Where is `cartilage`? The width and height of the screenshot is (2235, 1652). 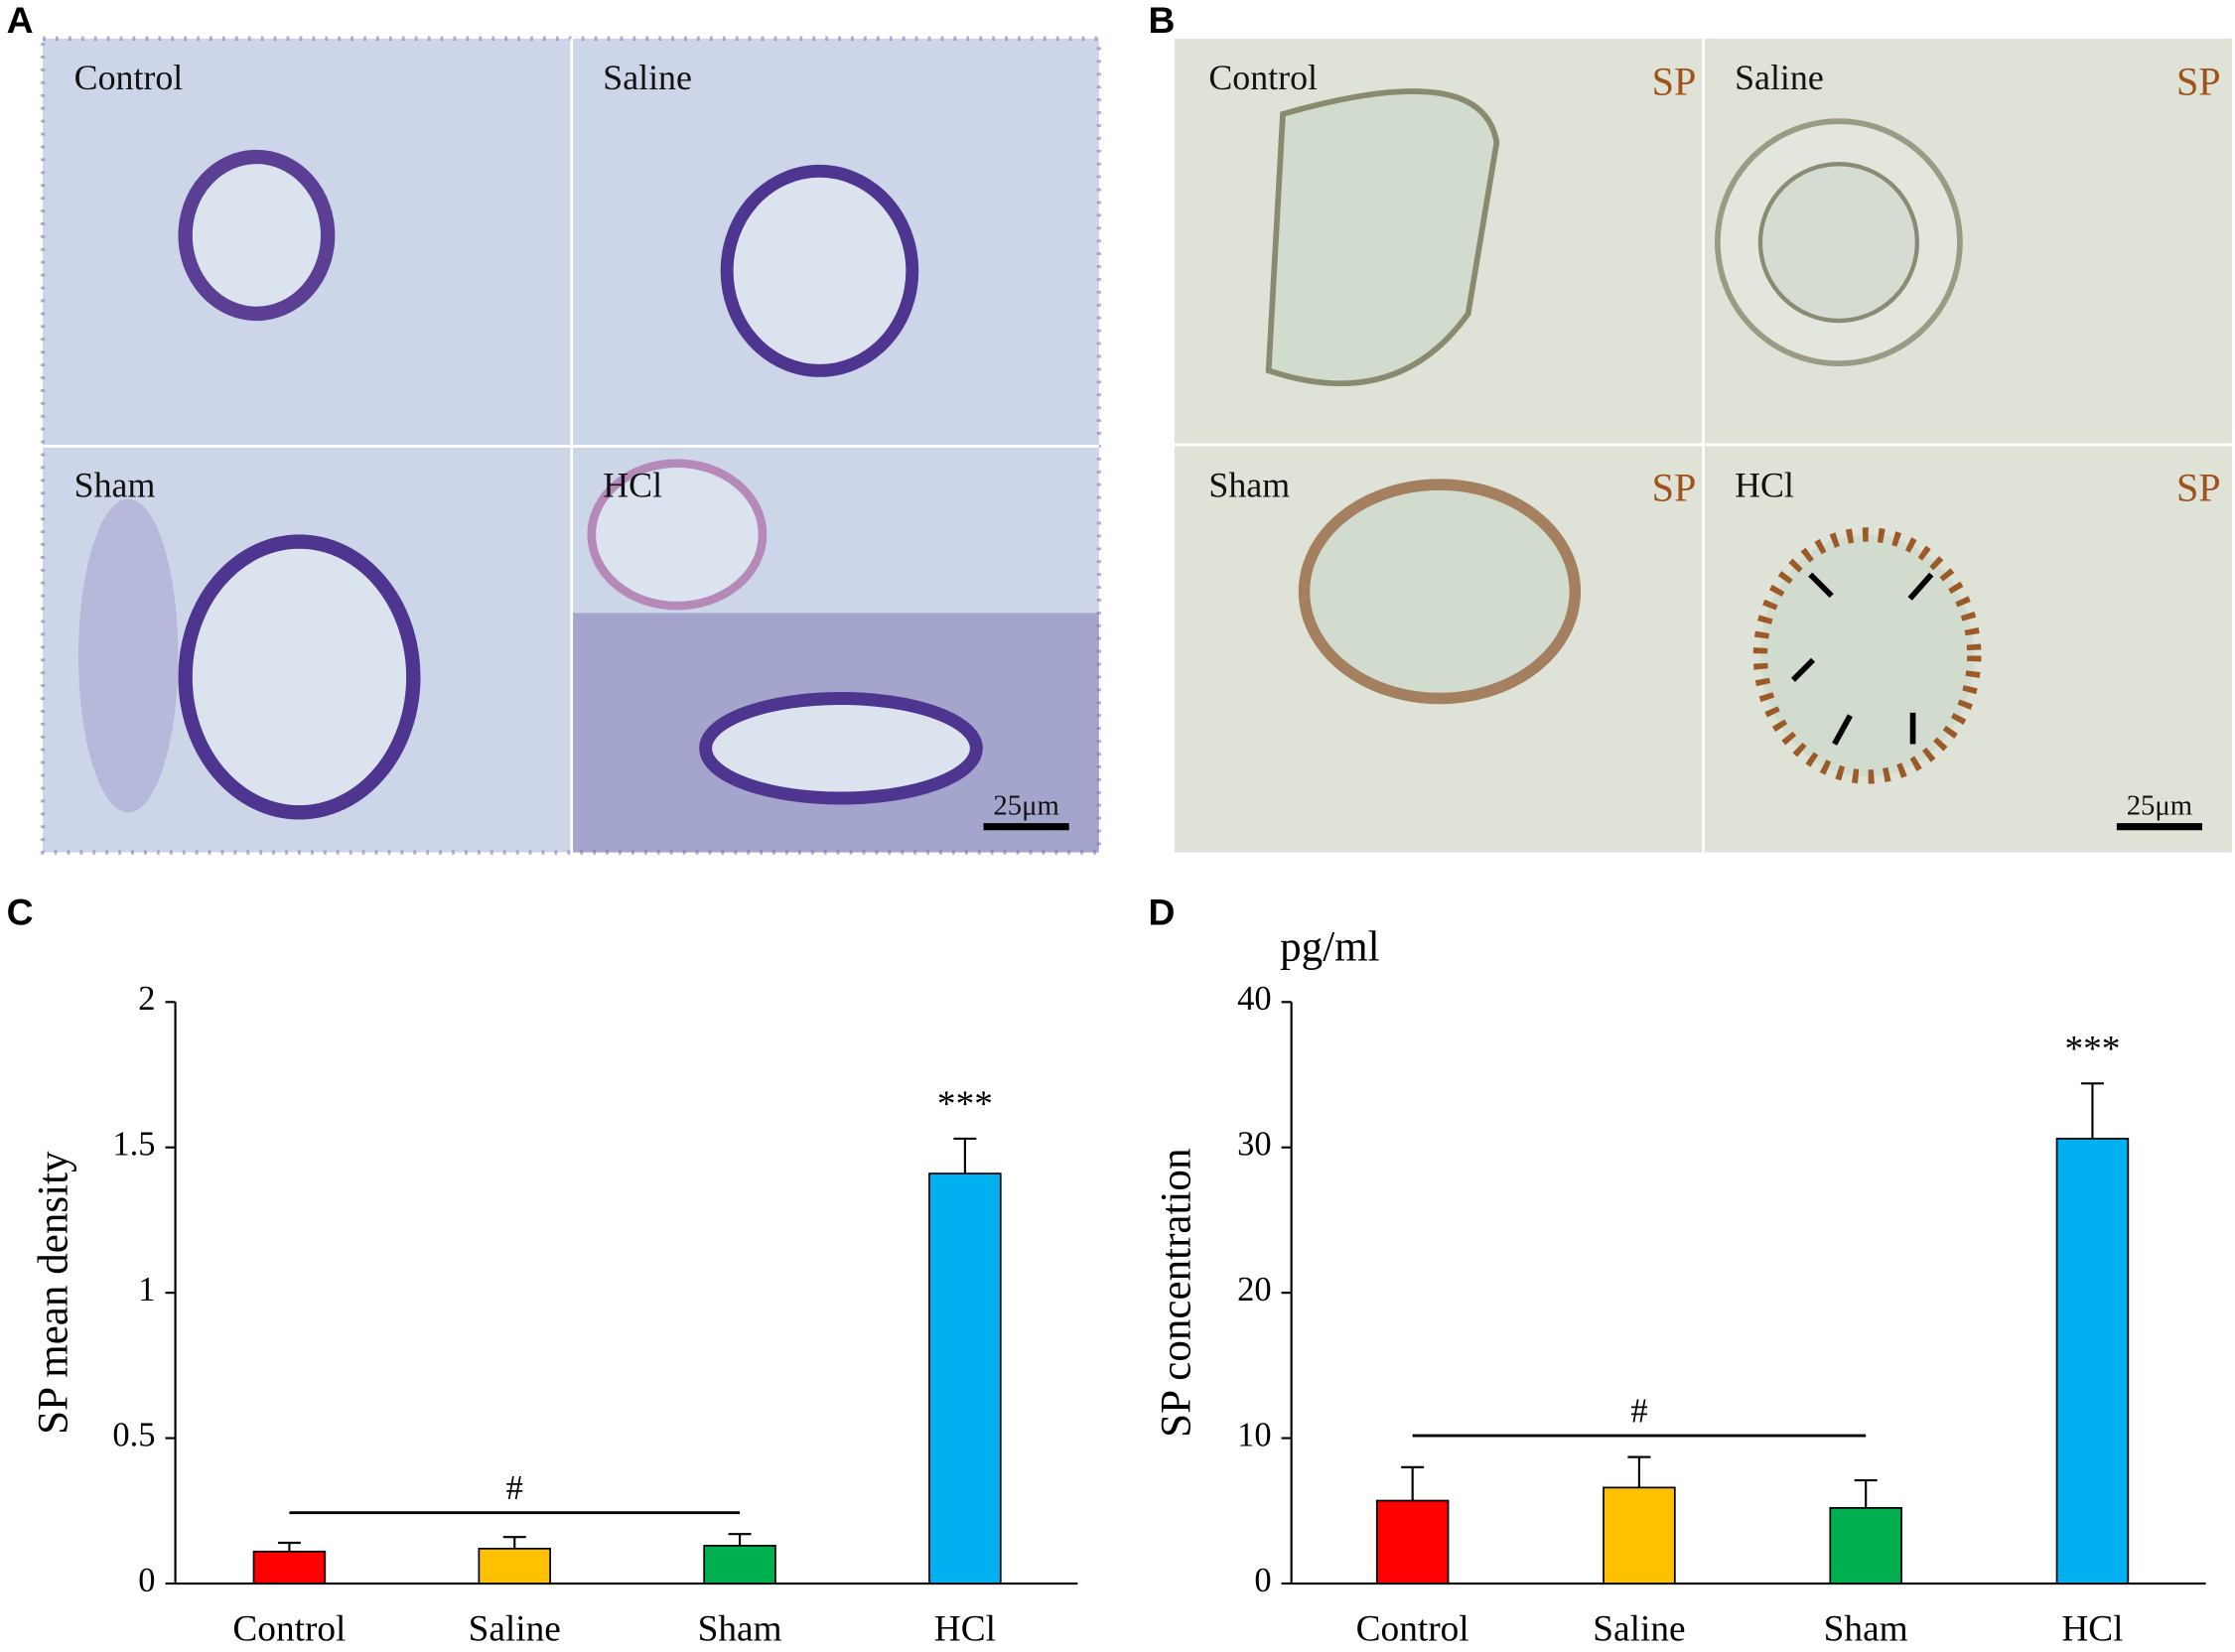
cartilage is located at coordinates (128, 656).